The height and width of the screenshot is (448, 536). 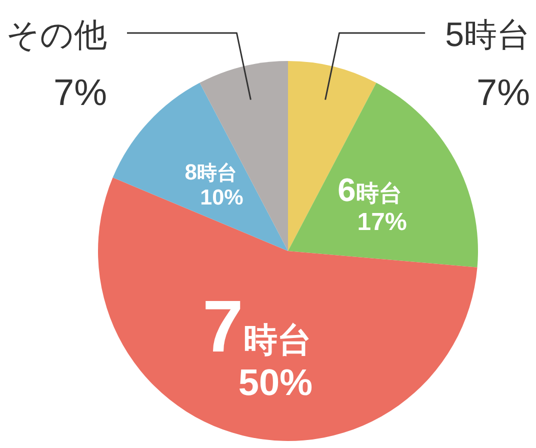 I want to click on data-label: 17%, so click(x=382, y=222).